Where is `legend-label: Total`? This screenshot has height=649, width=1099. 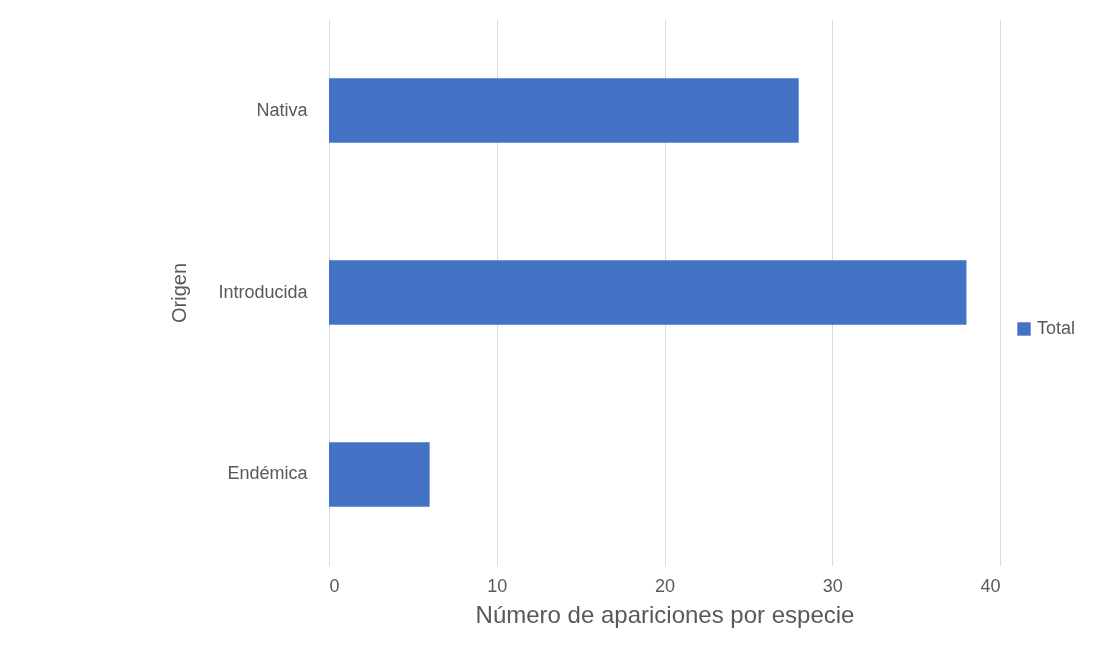 legend-label: Total is located at coordinates (1056, 328).